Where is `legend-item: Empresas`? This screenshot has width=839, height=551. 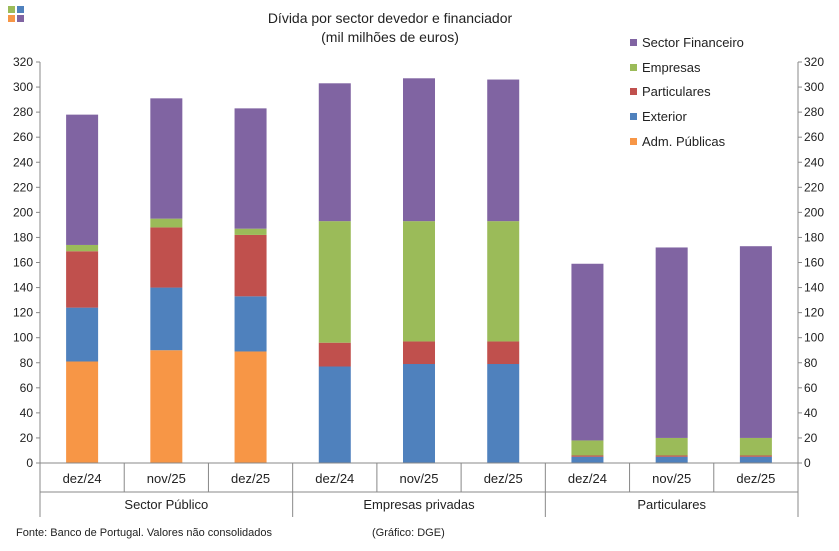 legend-item: Empresas is located at coordinates (687, 67).